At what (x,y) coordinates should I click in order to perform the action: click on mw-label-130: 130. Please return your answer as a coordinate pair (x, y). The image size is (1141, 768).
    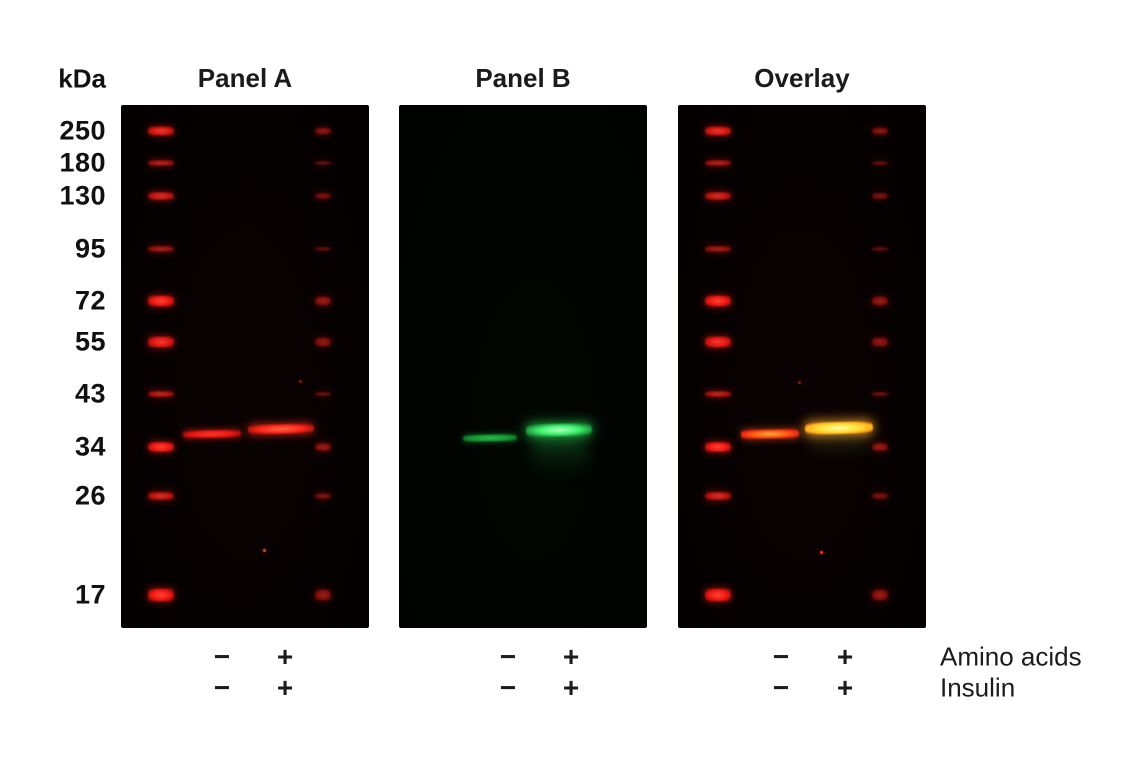
    Looking at the image, I should click on (82, 195).